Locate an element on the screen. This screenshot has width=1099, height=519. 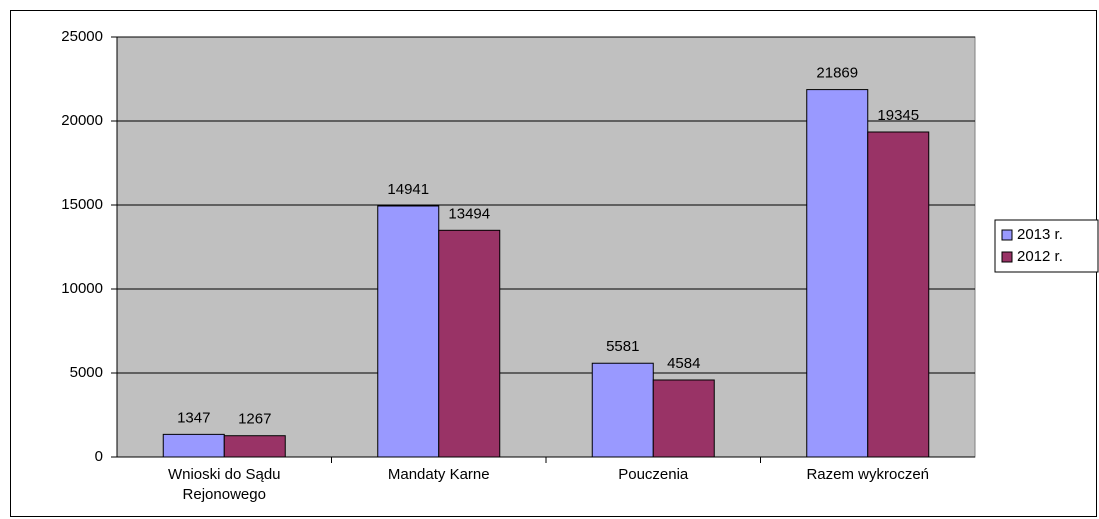
y-tick-label: 5000 is located at coordinates (86, 372).